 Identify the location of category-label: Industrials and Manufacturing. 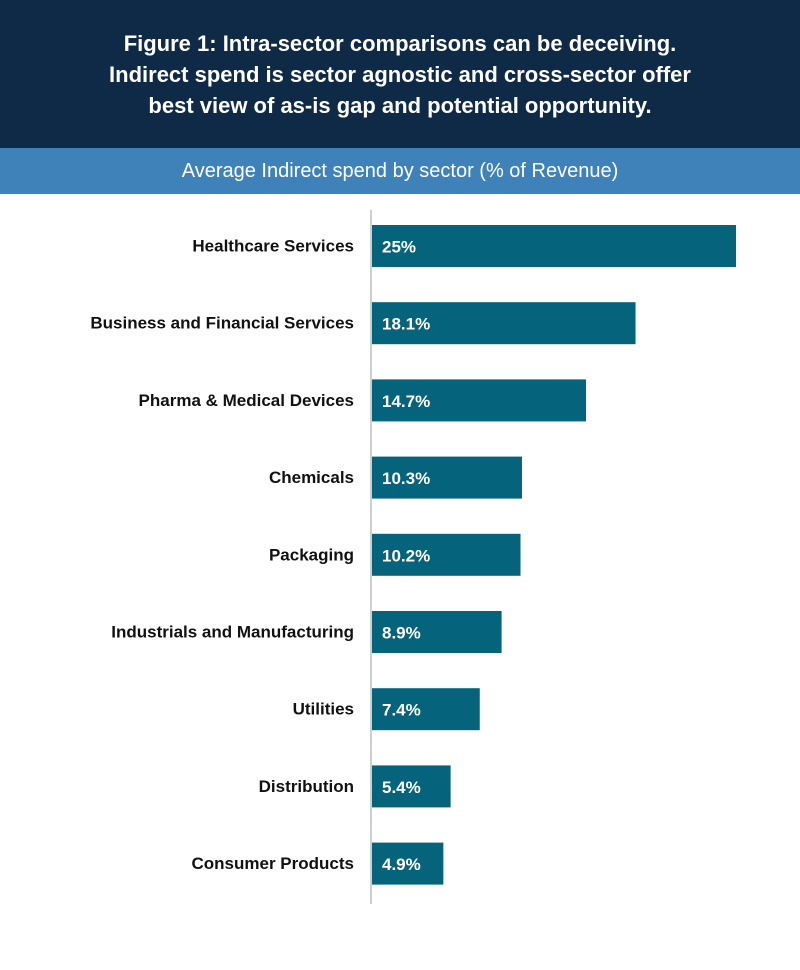
(232, 632).